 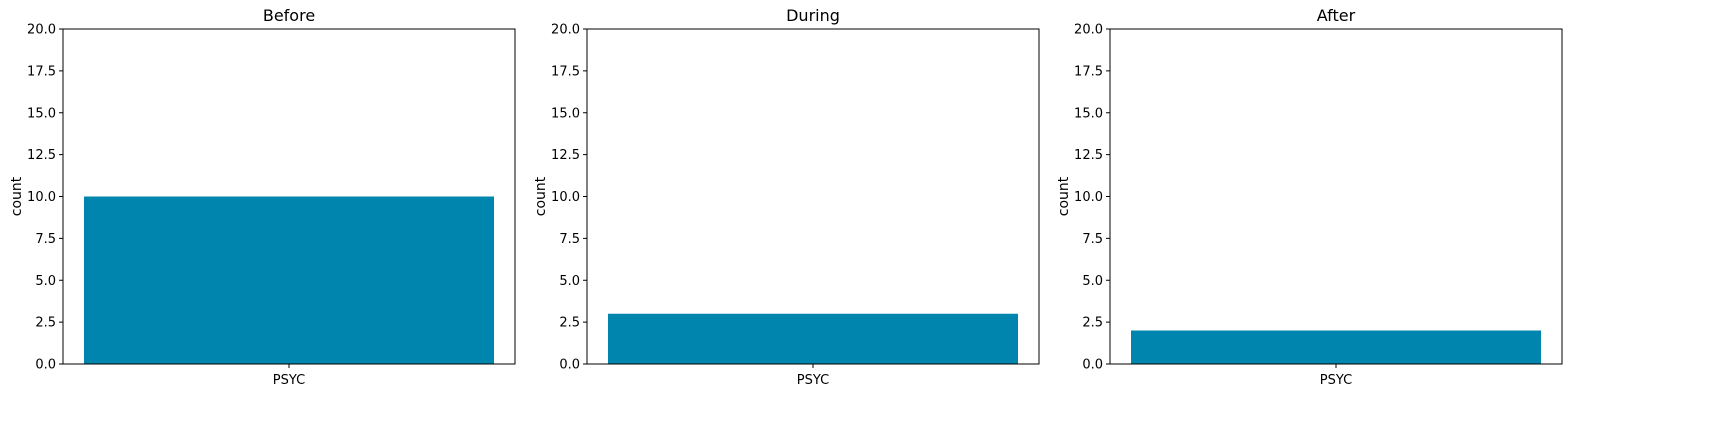 What do you see at coordinates (813, 15) in the screenshot?
I see `chart-title: During` at bounding box center [813, 15].